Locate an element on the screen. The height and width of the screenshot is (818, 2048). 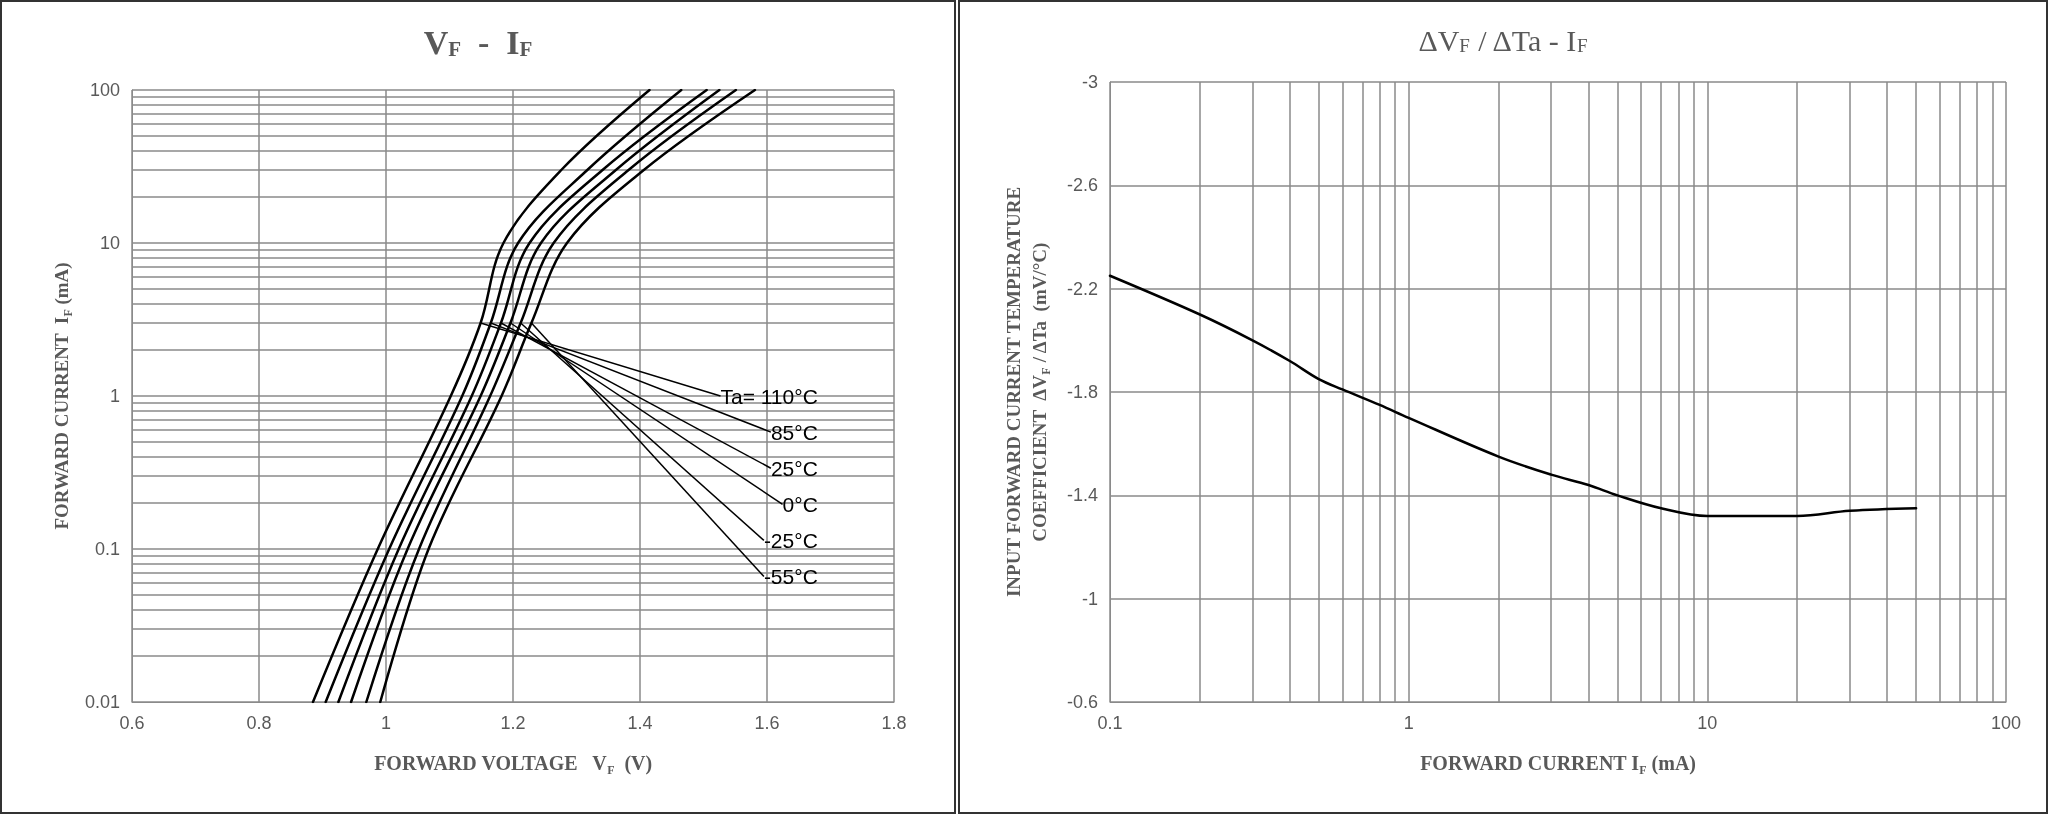
y-tick-label: 0.01 is located at coordinates (102, 702).